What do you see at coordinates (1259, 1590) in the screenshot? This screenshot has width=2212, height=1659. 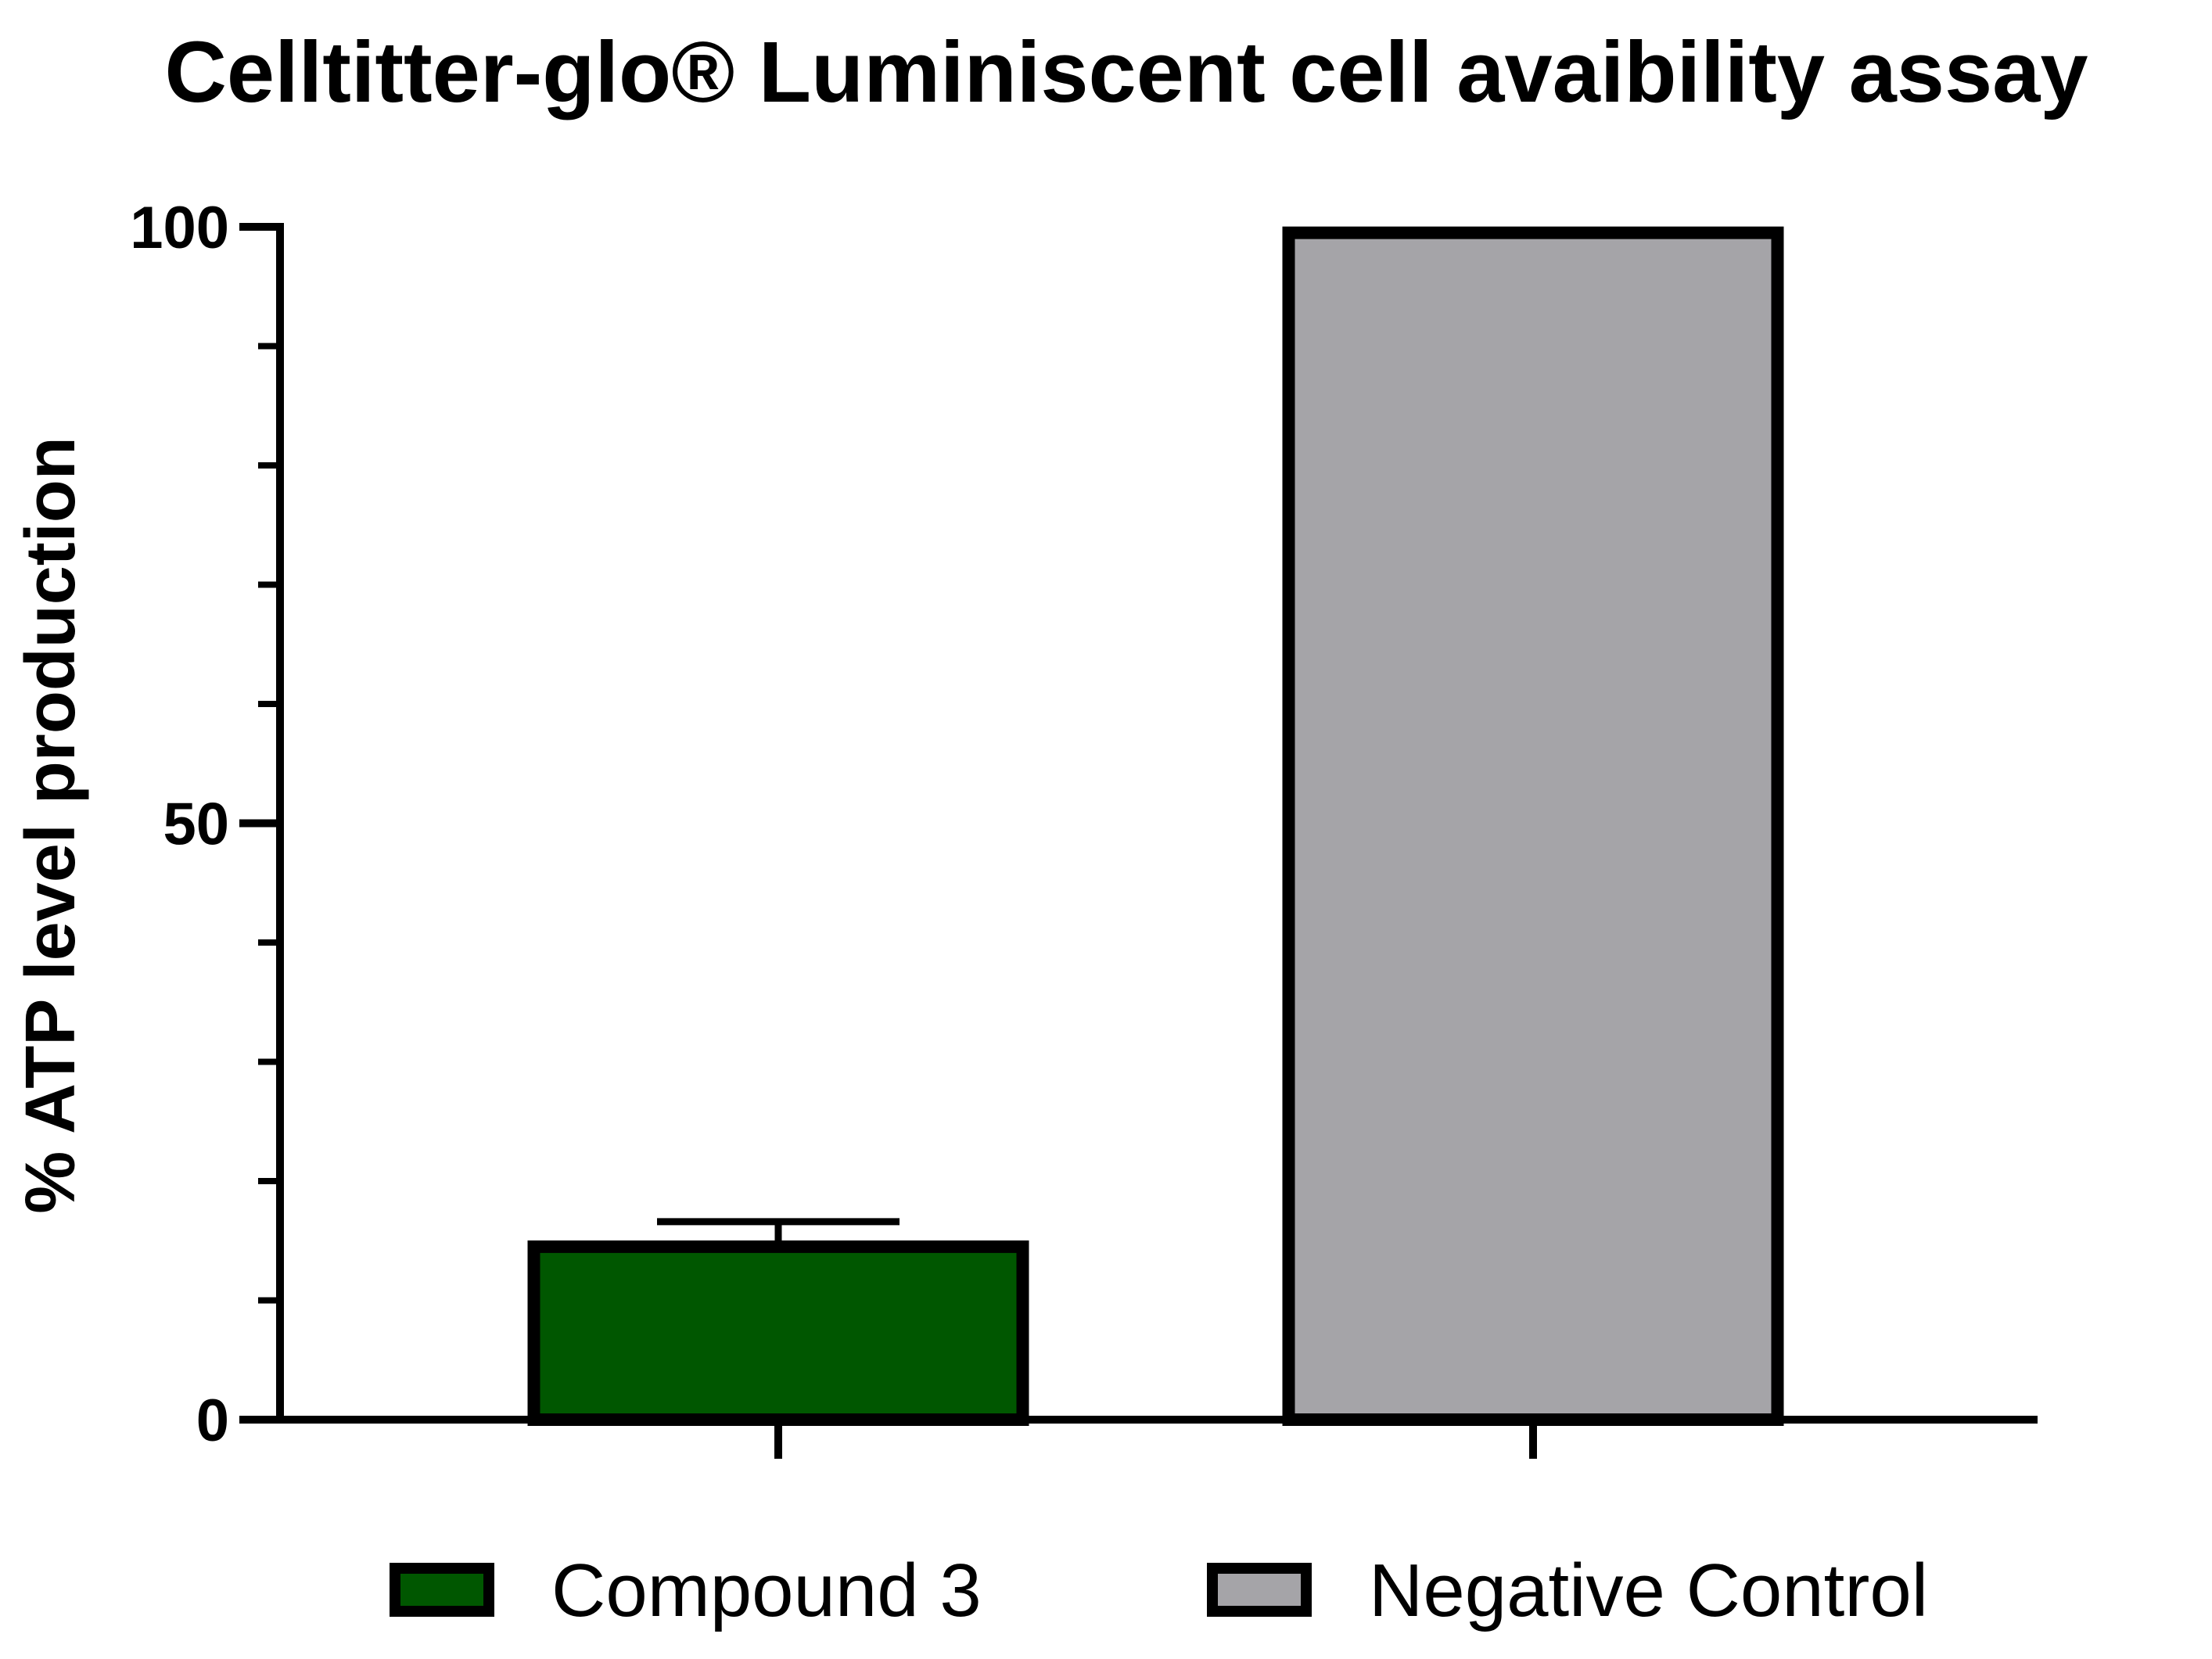 I see `legend-swatch-negative-control` at bounding box center [1259, 1590].